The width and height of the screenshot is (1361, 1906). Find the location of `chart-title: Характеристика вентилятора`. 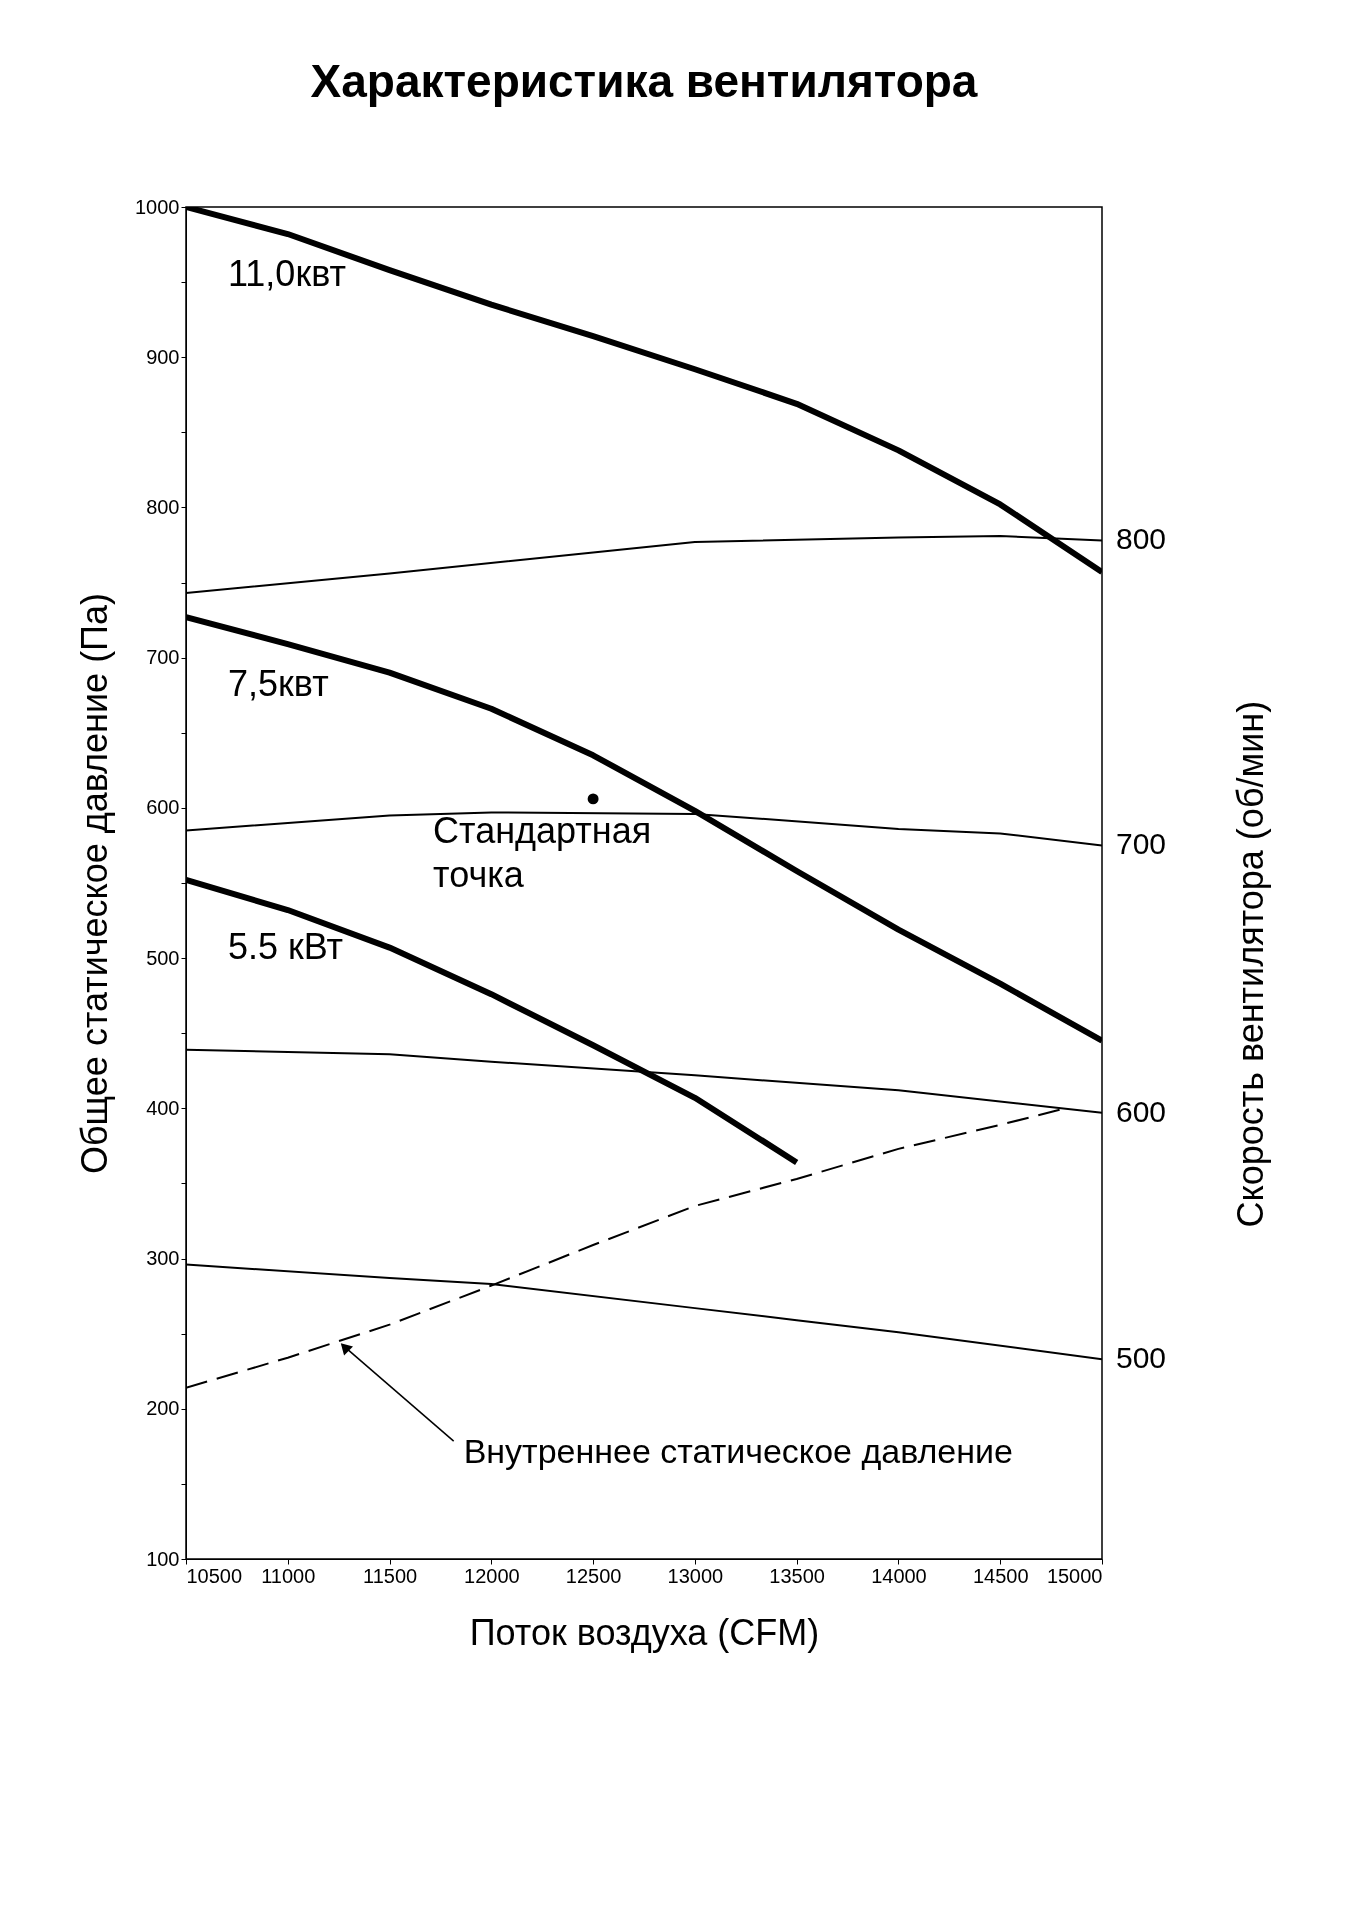

chart-title: Характеристика вентилятора is located at coordinates (644, 81).